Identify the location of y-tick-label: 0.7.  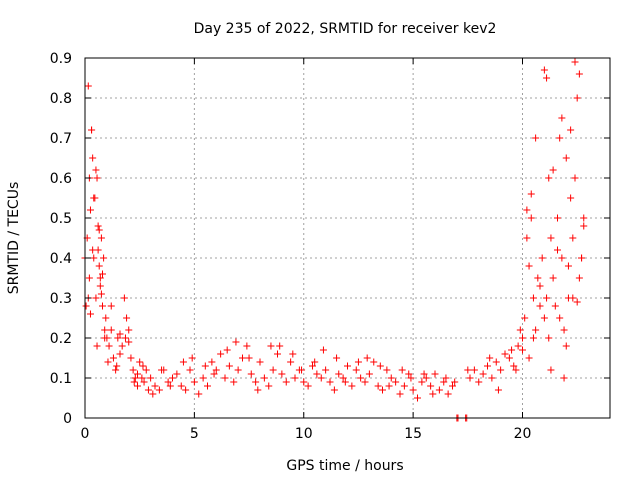
(61, 139).